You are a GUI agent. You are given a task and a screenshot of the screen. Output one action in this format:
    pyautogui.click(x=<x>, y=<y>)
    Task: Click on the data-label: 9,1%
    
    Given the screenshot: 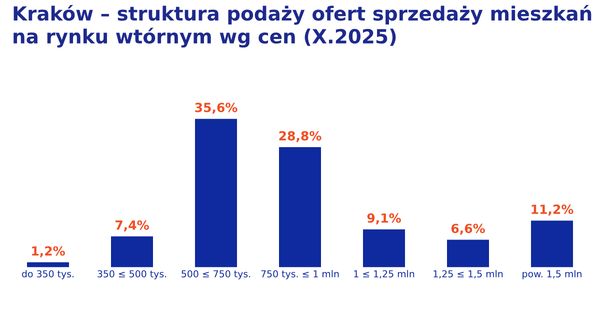 What is the action you would take?
    pyautogui.click(x=384, y=218)
    